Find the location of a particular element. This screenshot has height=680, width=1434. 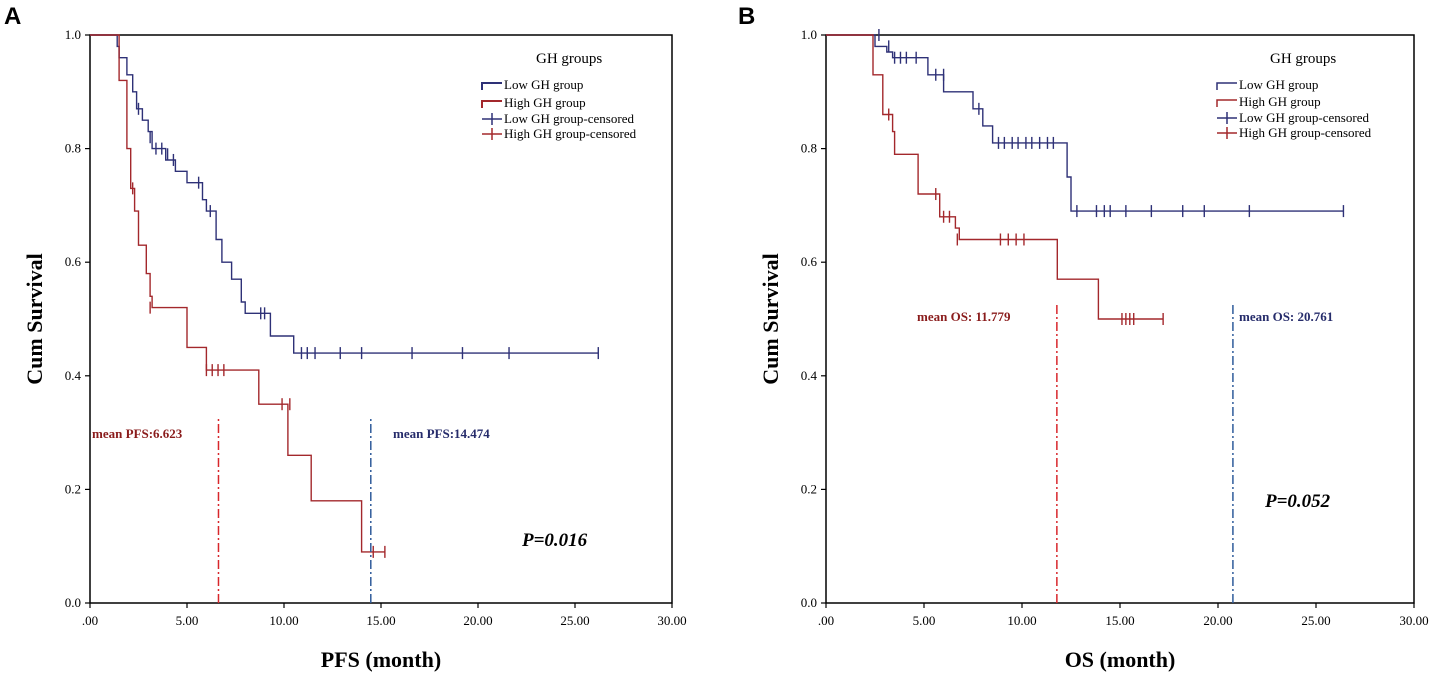

mean-low-label: mean PFS:14.474 is located at coordinates (441, 433).